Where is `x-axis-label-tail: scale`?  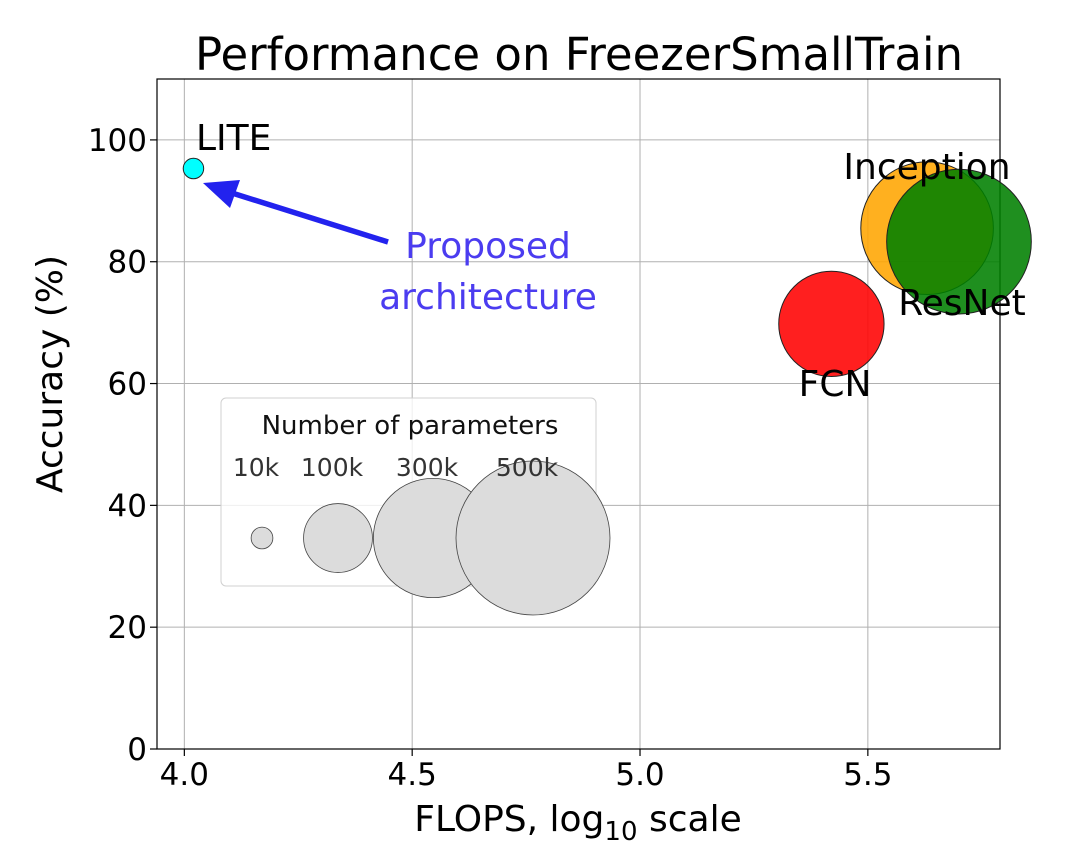
x-axis-label-tail: scale is located at coordinates (690, 819).